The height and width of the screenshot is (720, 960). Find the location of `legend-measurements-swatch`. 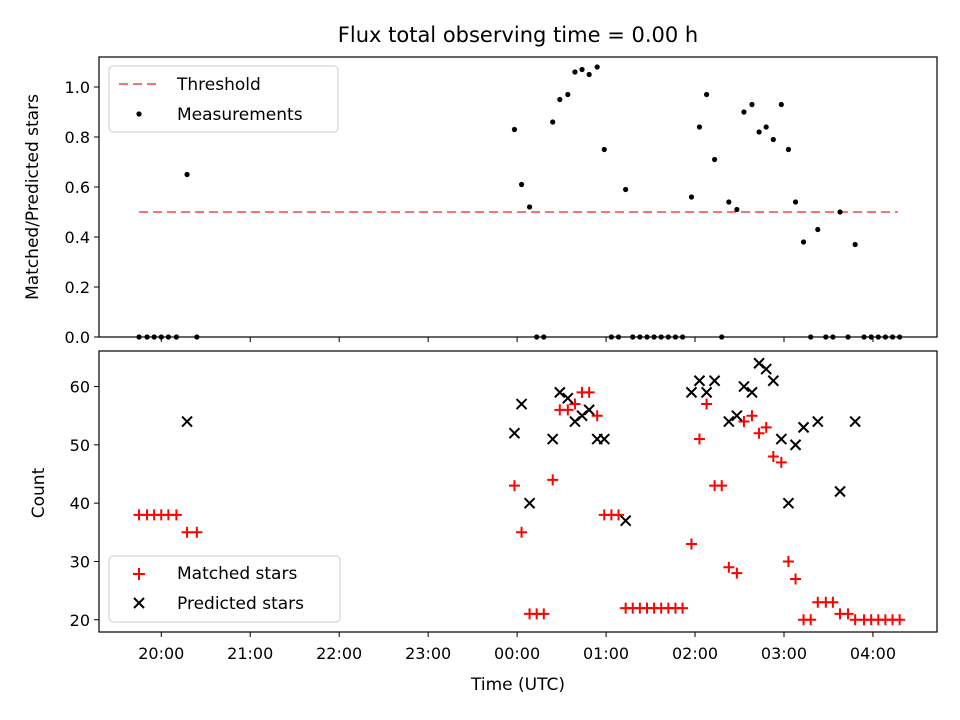

legend-measurements-swatch is located at coordinates (139, 114).